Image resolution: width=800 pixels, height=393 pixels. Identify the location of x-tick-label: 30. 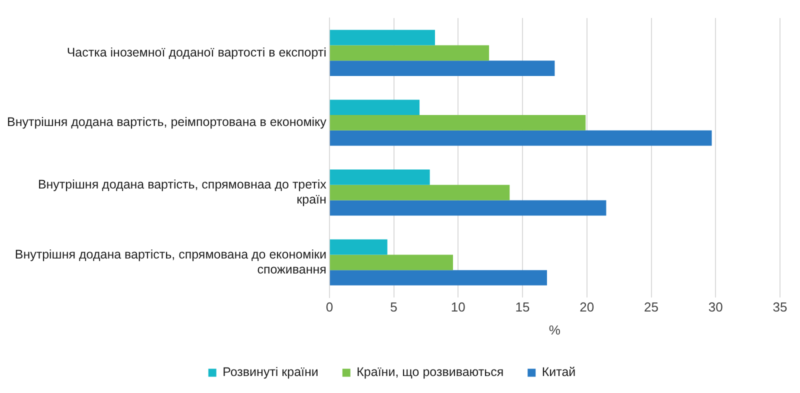
(715, 307).